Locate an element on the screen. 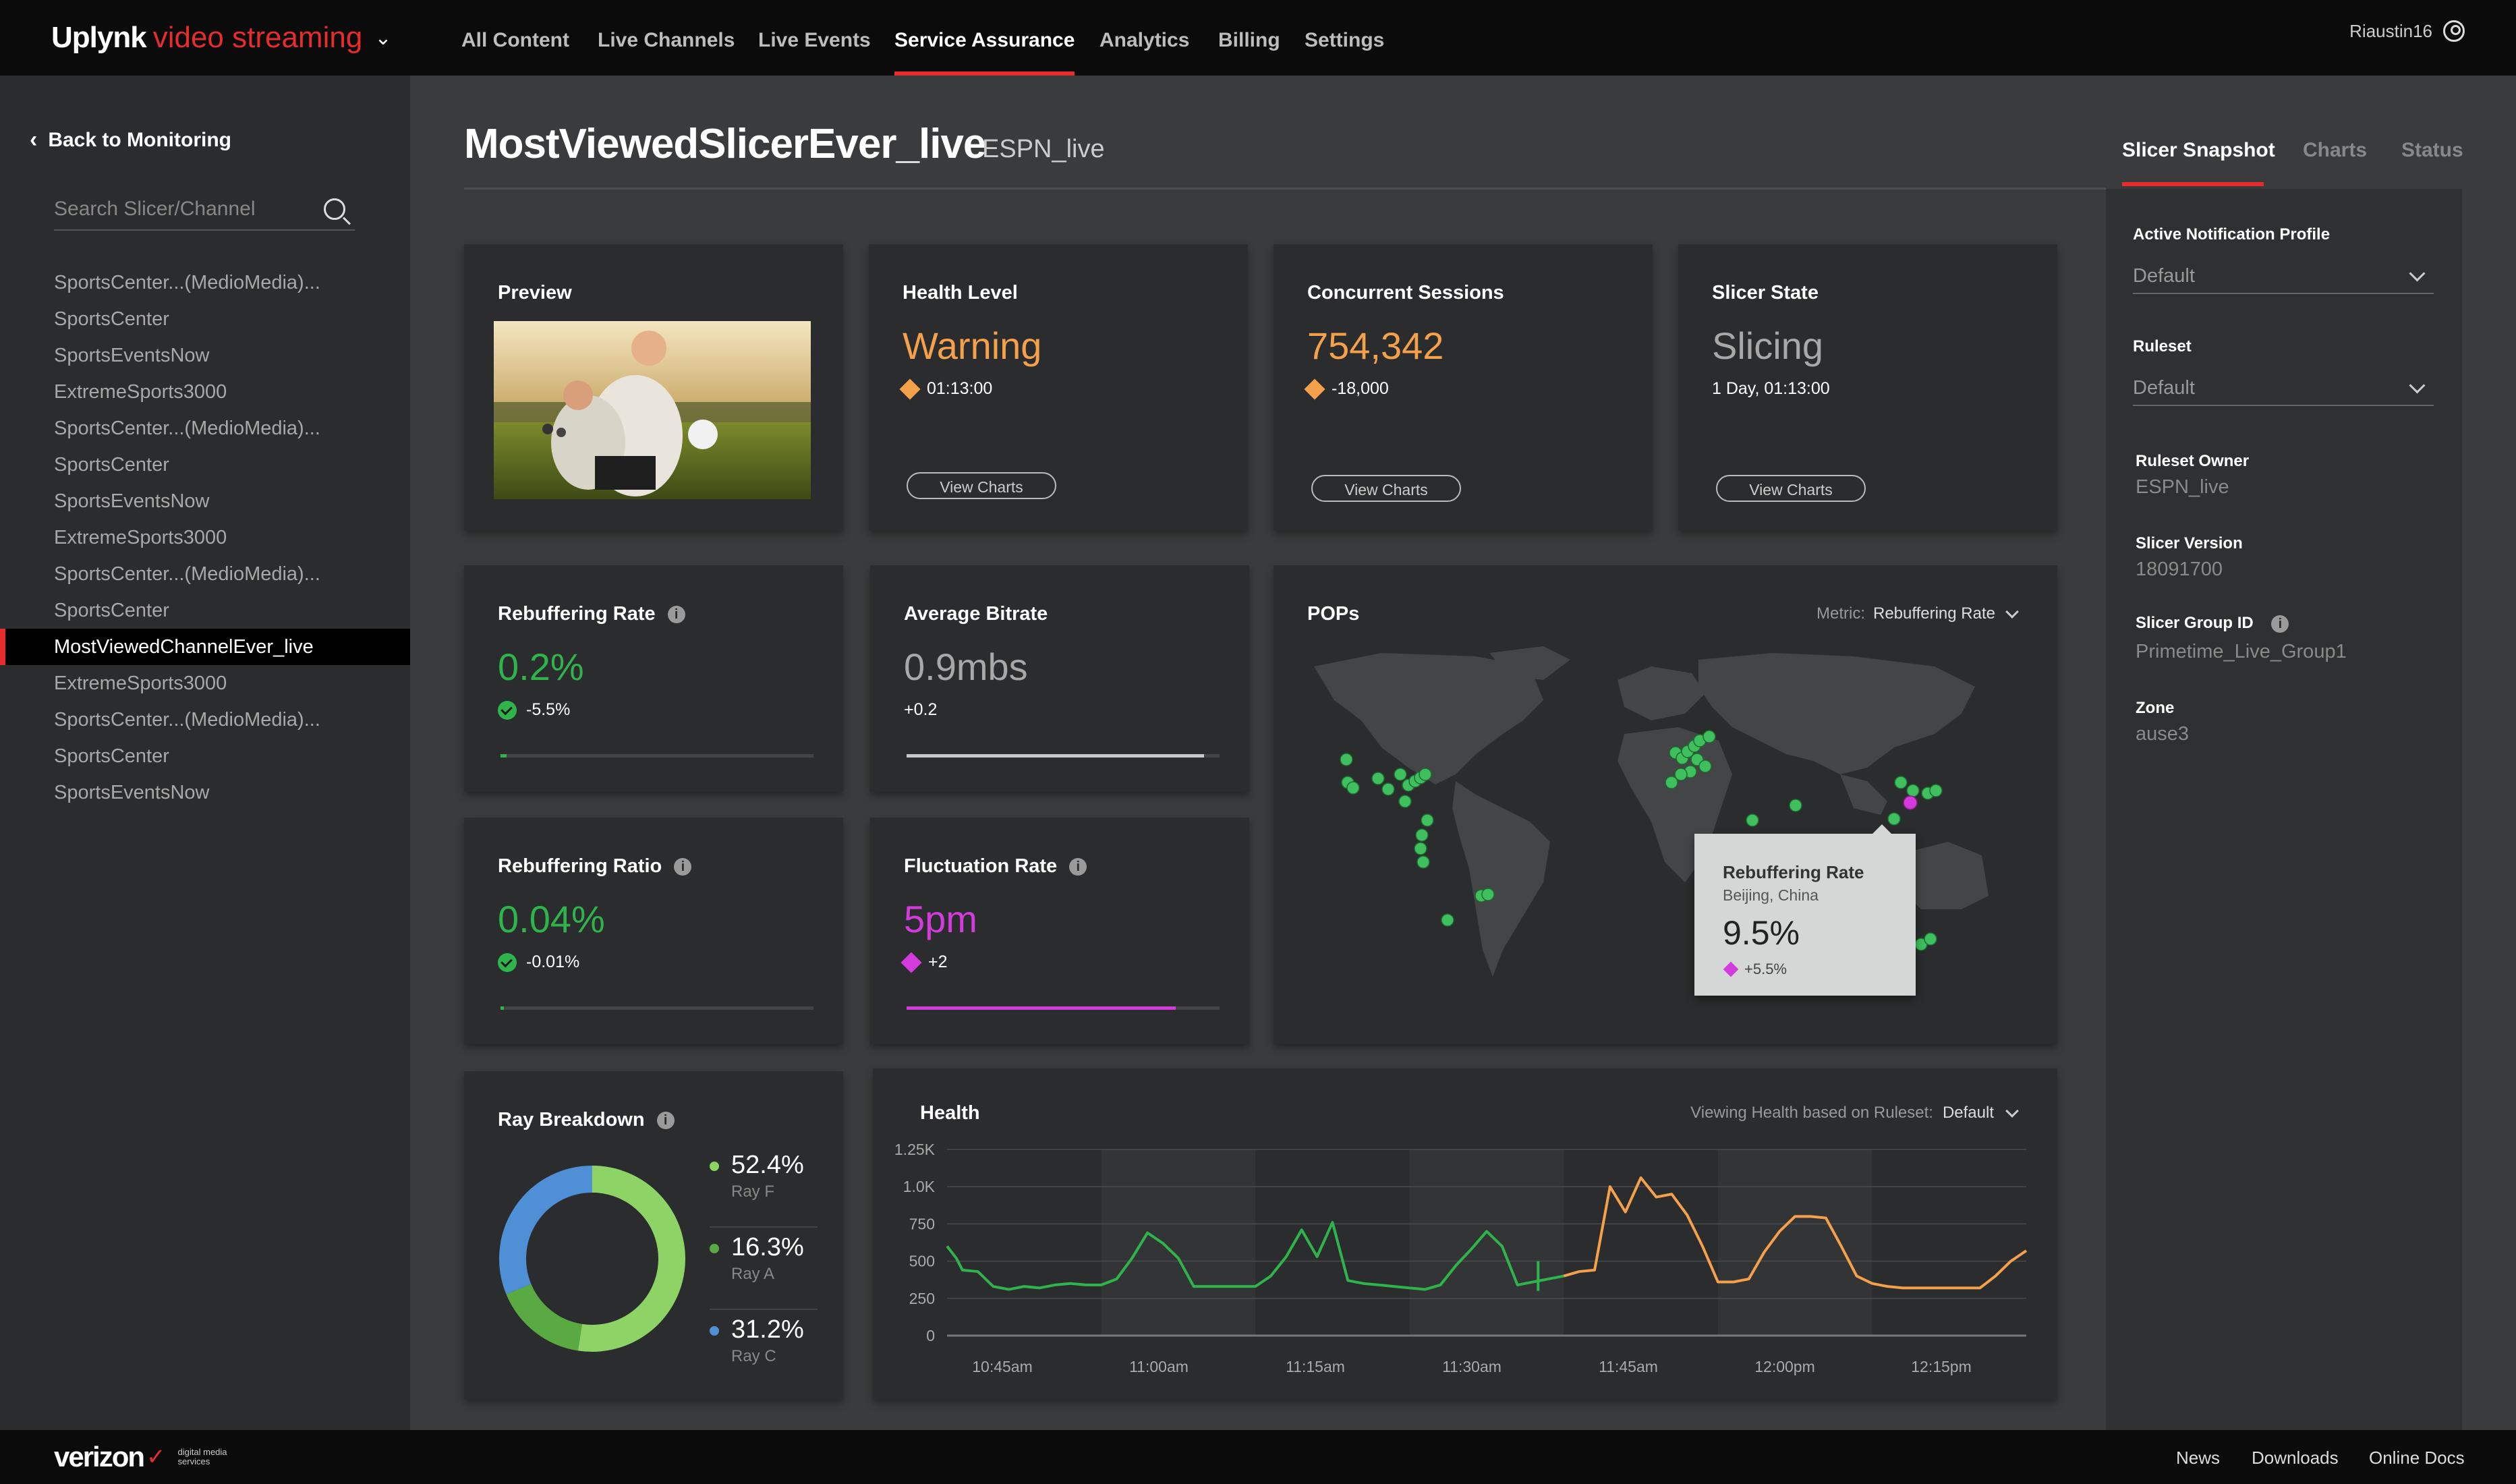  footer-downloads-link: Downloads is located at coordinates (2296, 1458).